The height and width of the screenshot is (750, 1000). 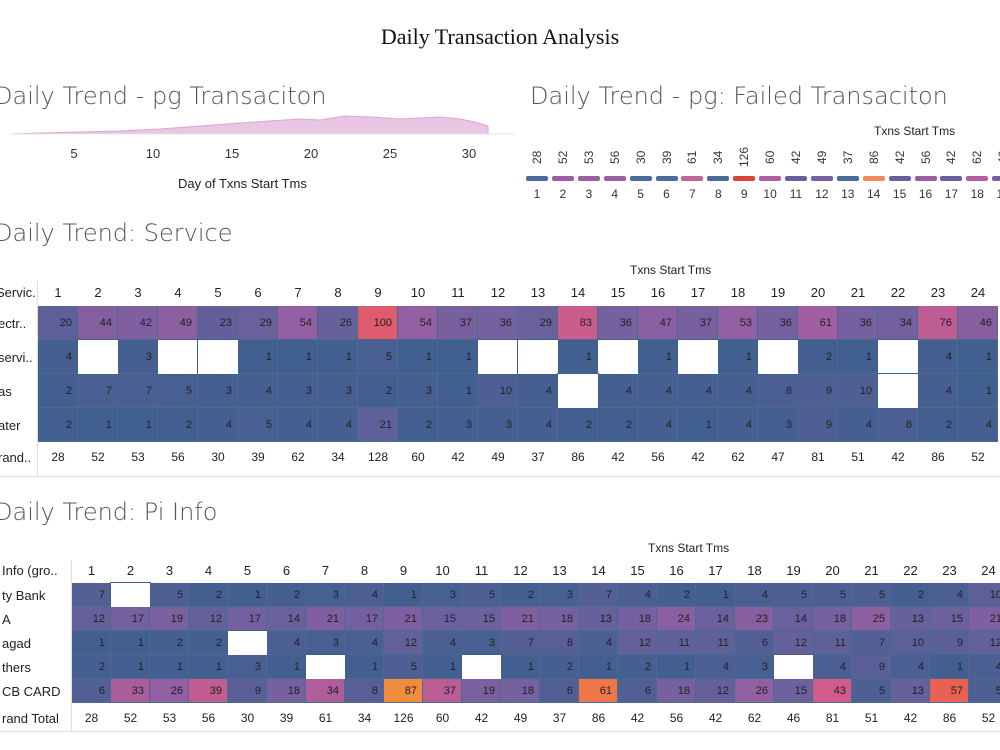 I want to click on heatmap-cell: 43, so click(x=832, y=691).